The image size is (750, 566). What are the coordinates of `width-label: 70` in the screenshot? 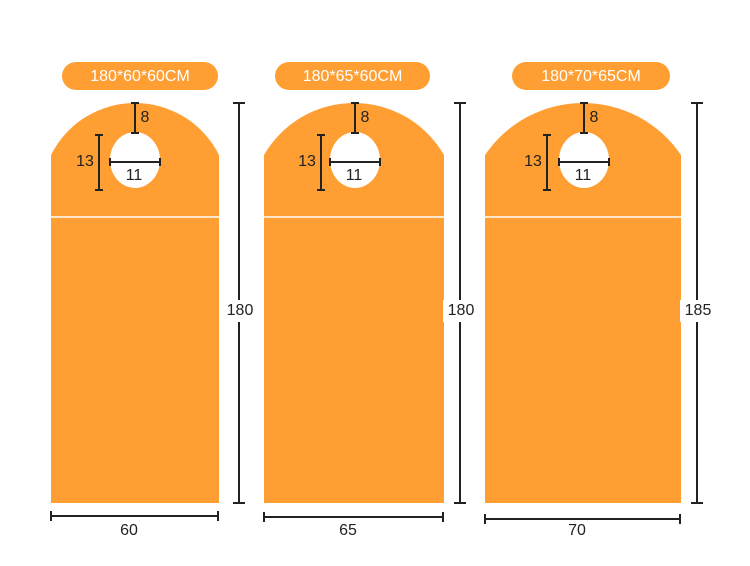 It's located at (577, 530).